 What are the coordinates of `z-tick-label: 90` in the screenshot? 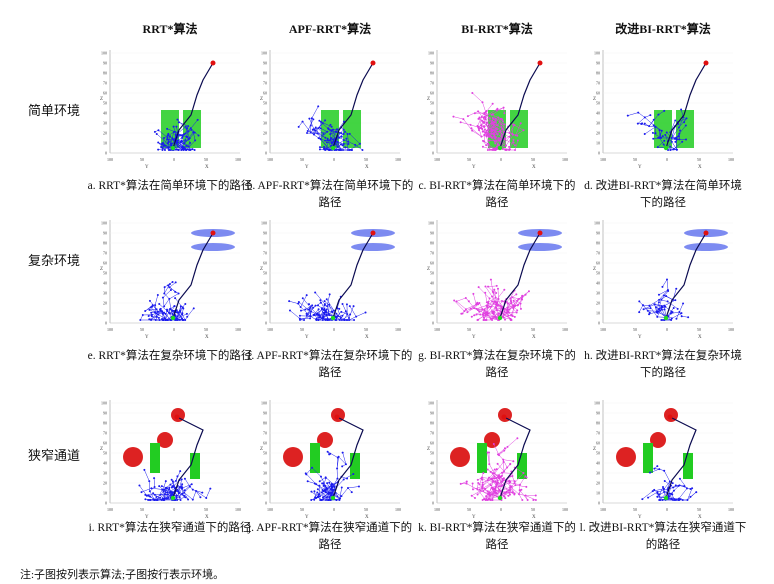 It's located at (105, 233).